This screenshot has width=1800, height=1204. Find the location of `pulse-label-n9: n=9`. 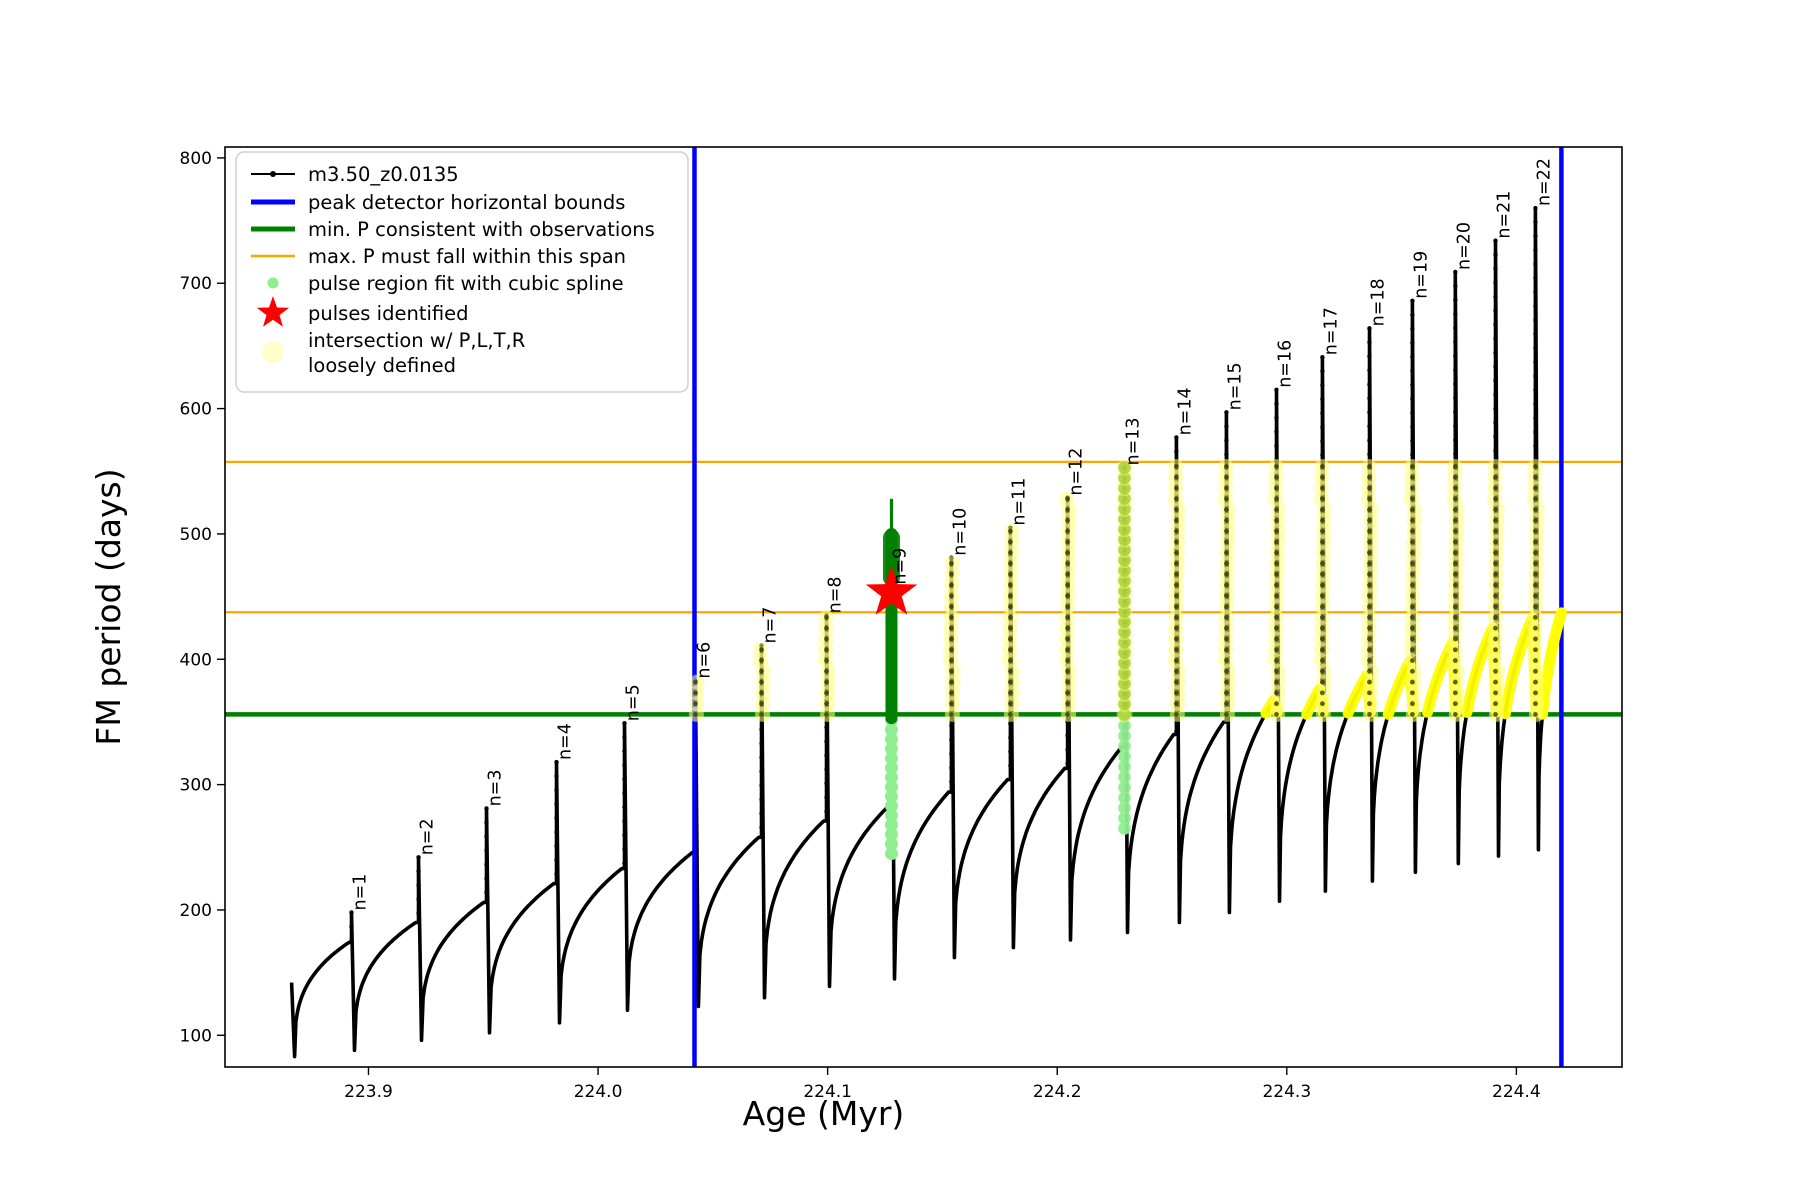

pulse-label-n9: n=9 is located at coordinates (900, 566).